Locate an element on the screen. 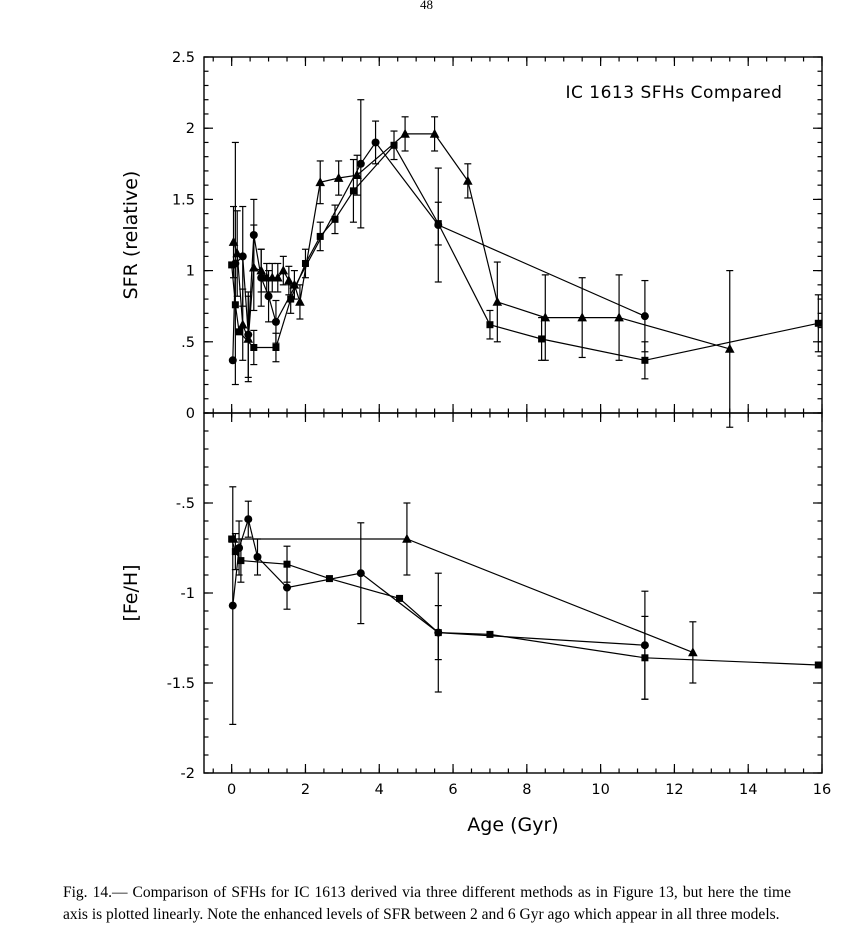 The height and width of the screenshot is (949, 853). y-tick-label: -.5 is located at coordinates (185, 504).